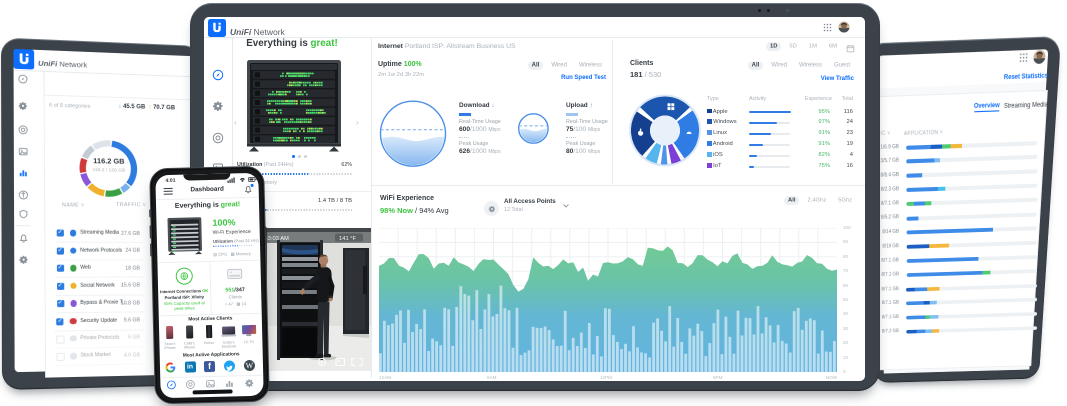 This screenshot has height=406, width=1067. I want to click on svg-text: 141 °F, so click(348, 239).